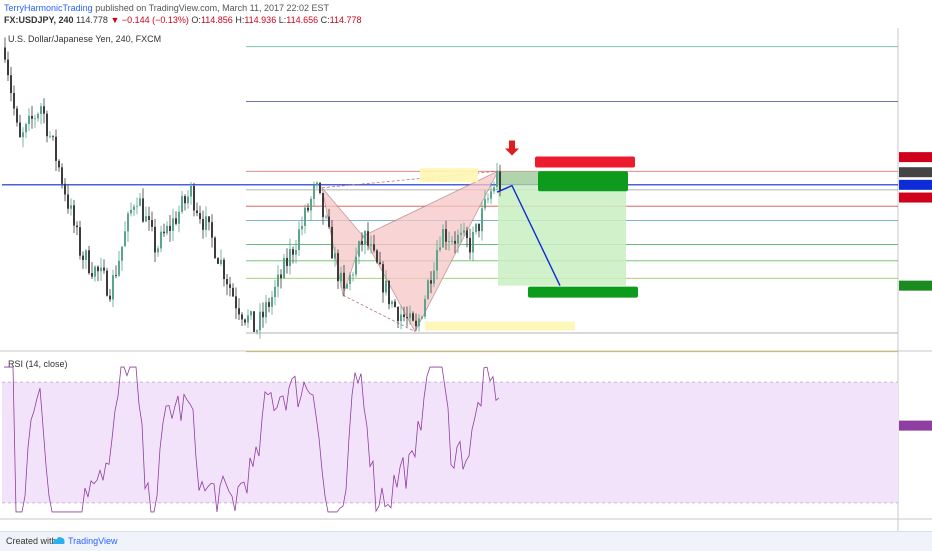  I want to click on last-price: 114.778, so click(92, 20).